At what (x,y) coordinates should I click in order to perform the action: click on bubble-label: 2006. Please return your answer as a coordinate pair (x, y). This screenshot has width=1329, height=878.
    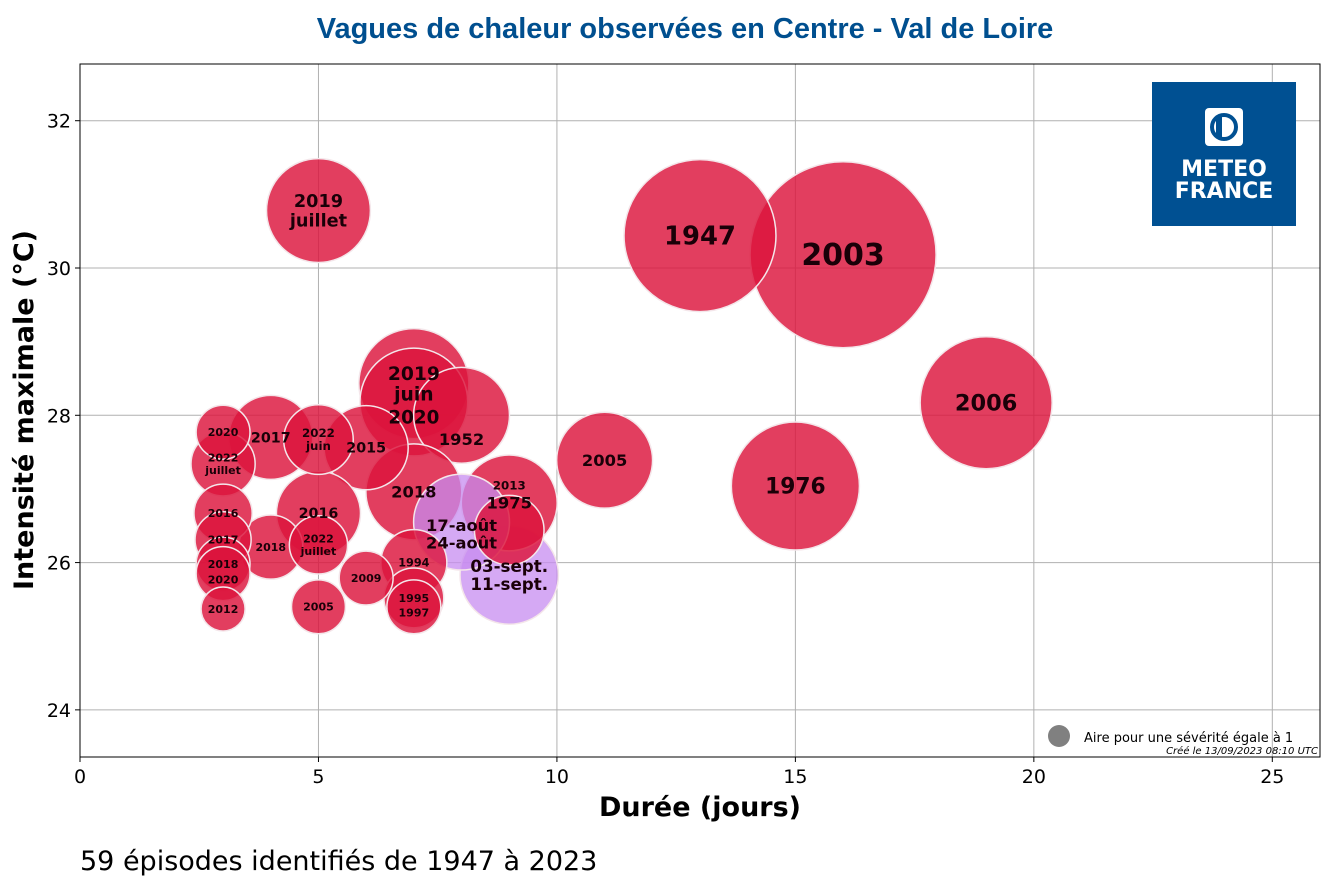
    Looking at the image, I should click on (986, 404).